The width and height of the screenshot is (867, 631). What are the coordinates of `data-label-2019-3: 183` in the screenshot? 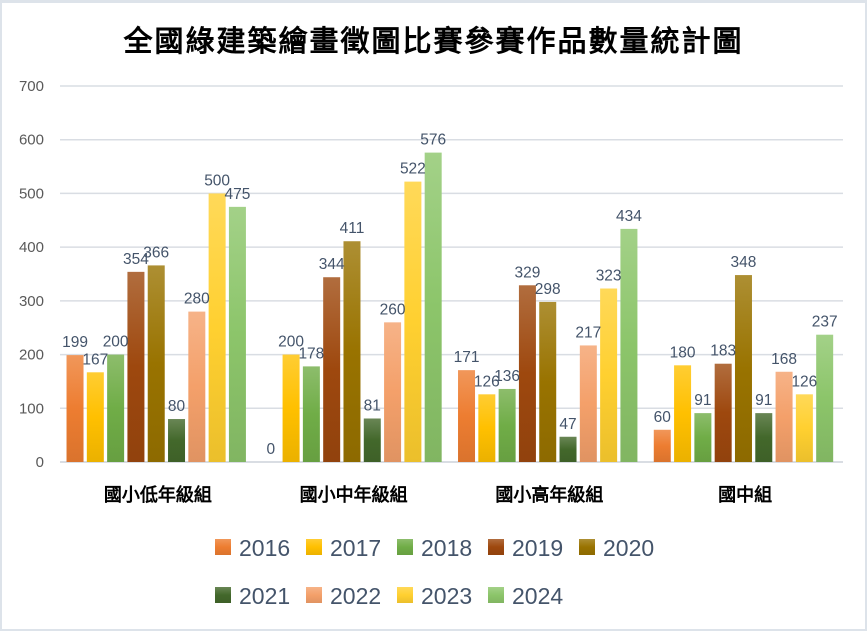 It's located at (723, 351).